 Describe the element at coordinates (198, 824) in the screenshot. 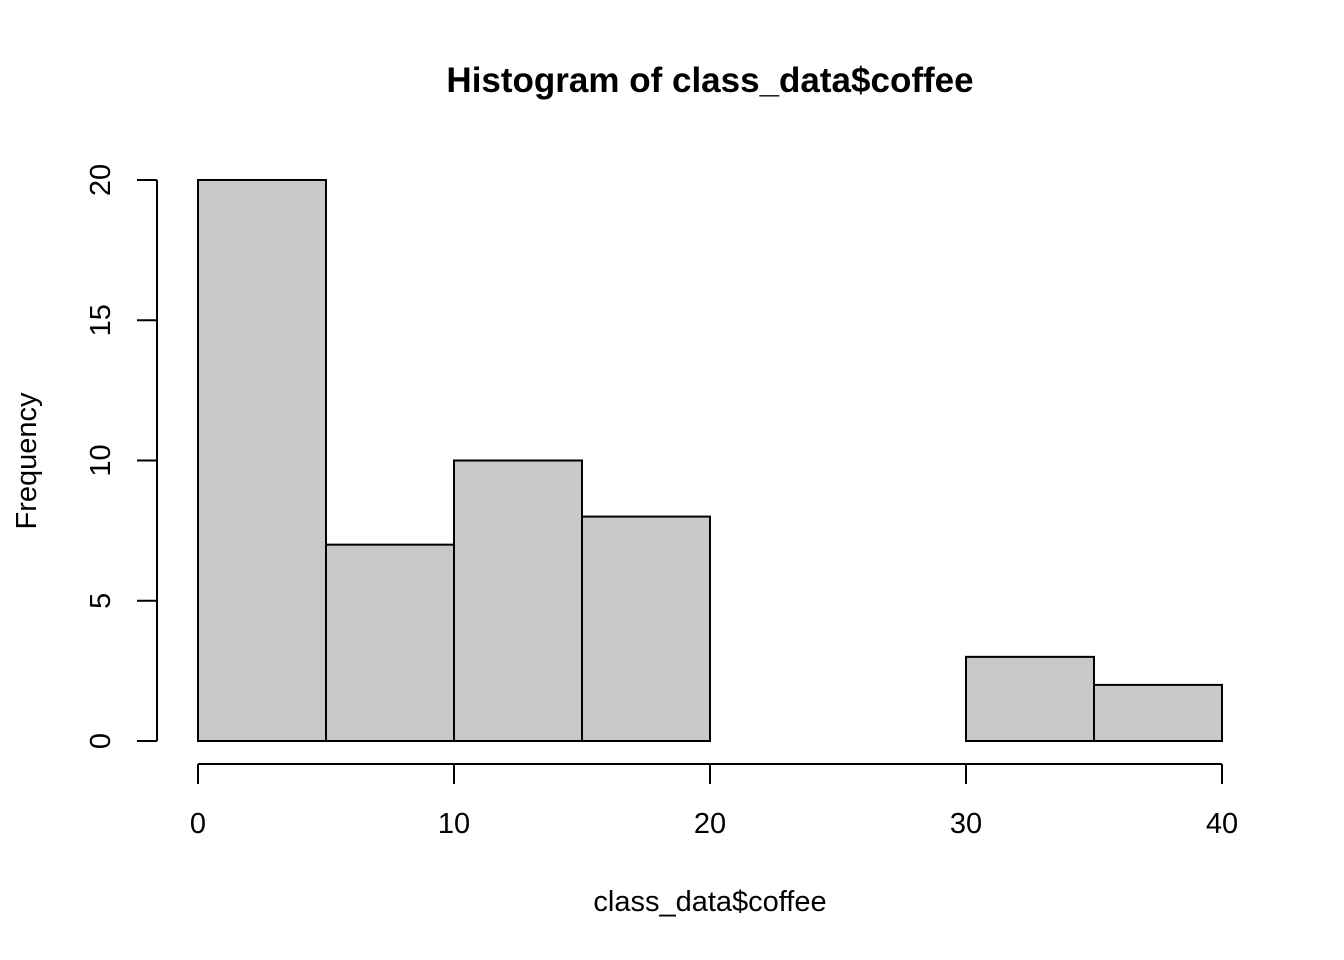

I see `x-tick-label-0: 0` at that location.